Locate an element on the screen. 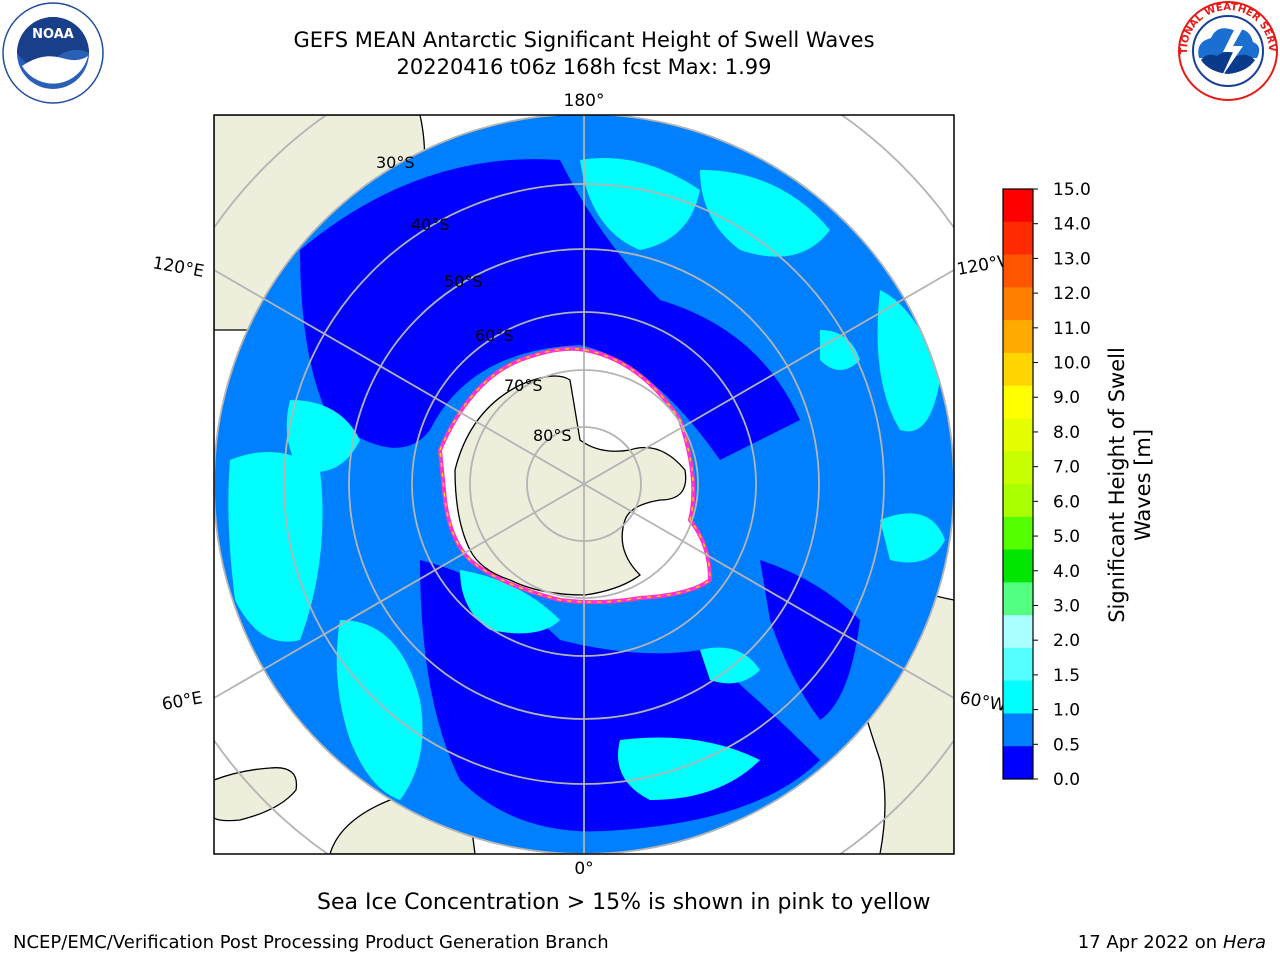 The height and width of the screenshot is (960, 1280). colorbar-tick-label: 5.0 is located at coordinates (1066, 537).